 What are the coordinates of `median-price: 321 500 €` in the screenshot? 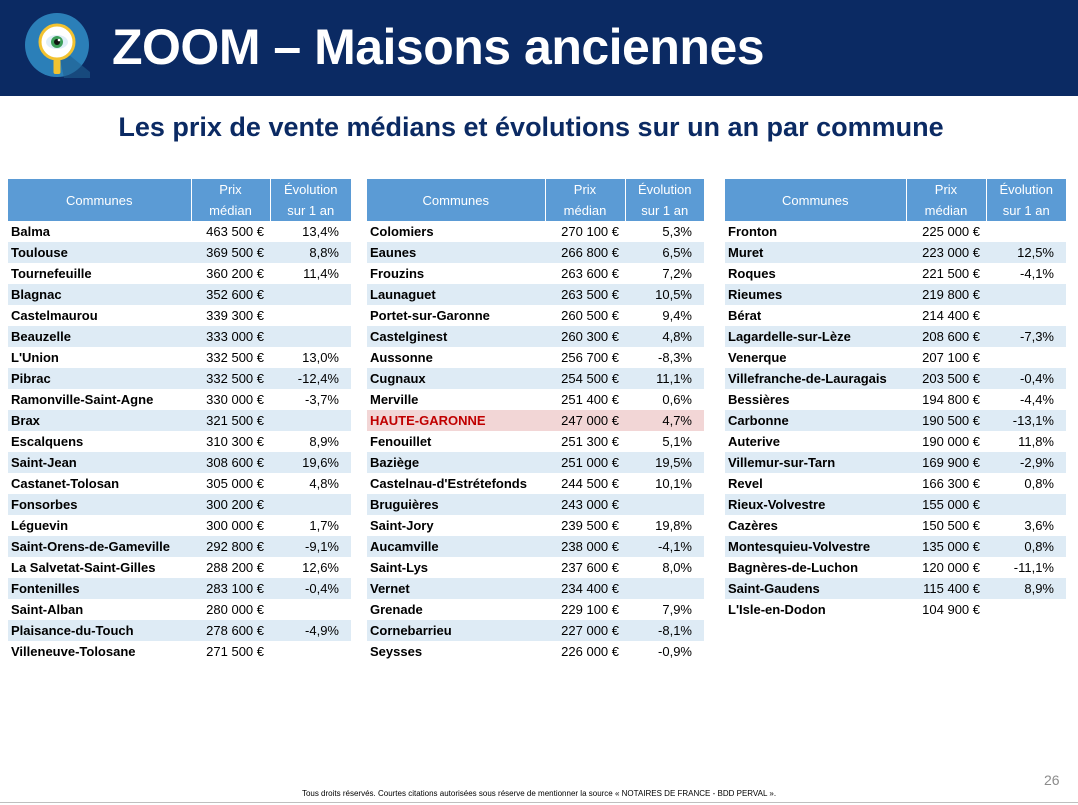 It's located at (230, 420).